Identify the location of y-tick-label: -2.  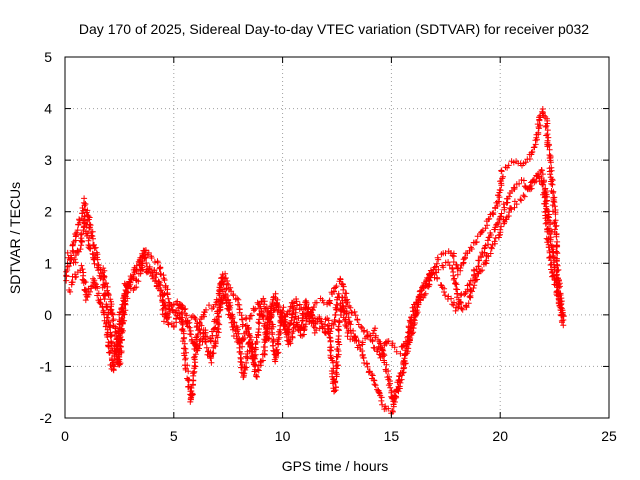
(46, 418).